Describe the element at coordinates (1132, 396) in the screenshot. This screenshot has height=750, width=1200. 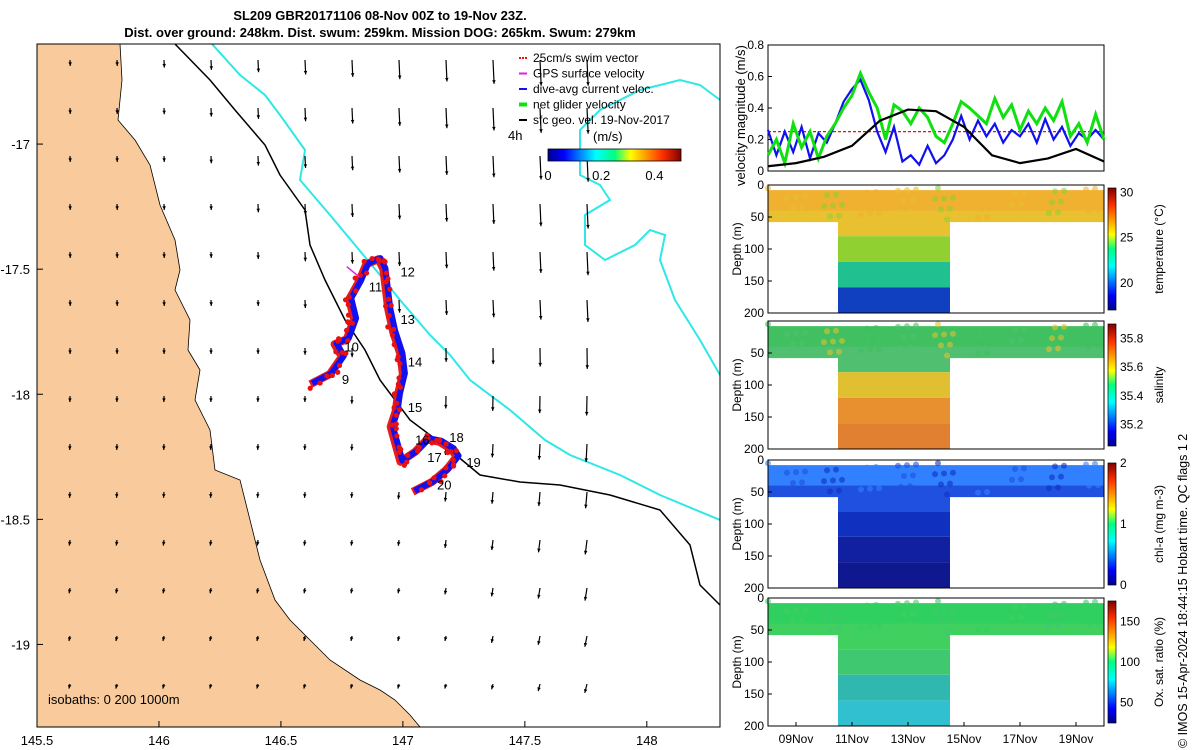
I see `colorbar-tick-label: 35.4` at that location.